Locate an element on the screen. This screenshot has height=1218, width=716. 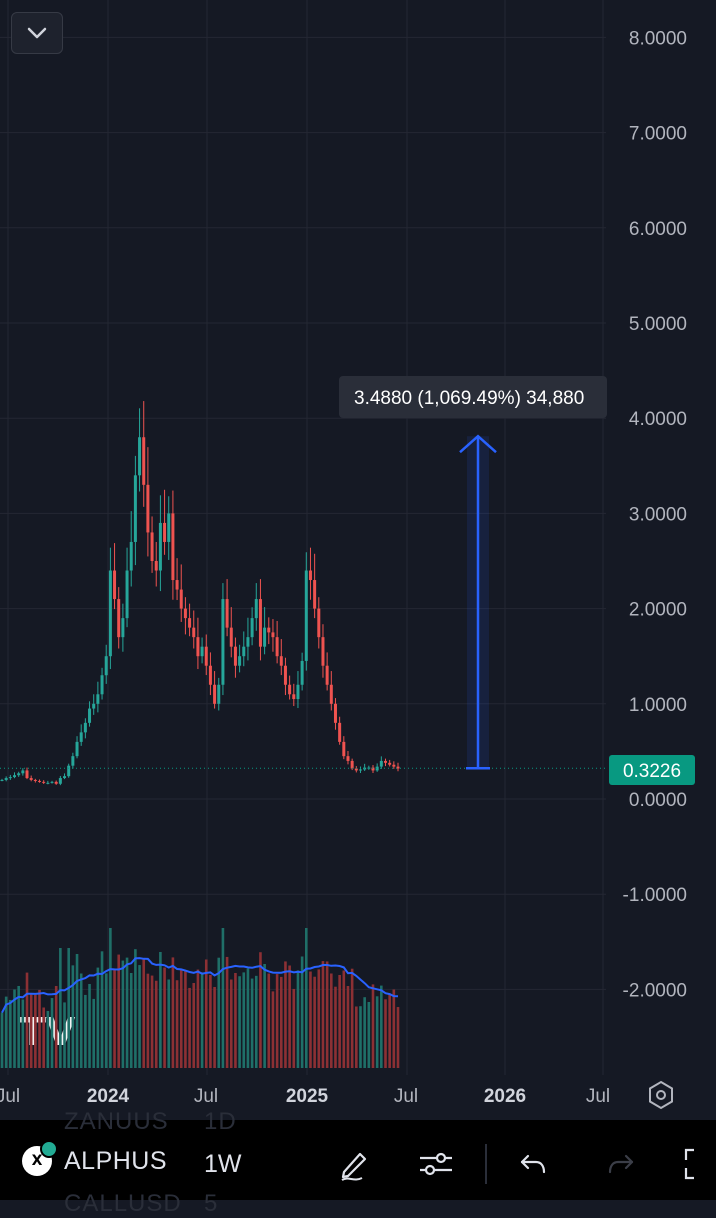
undo-button is located at coordinates (534, 1164).